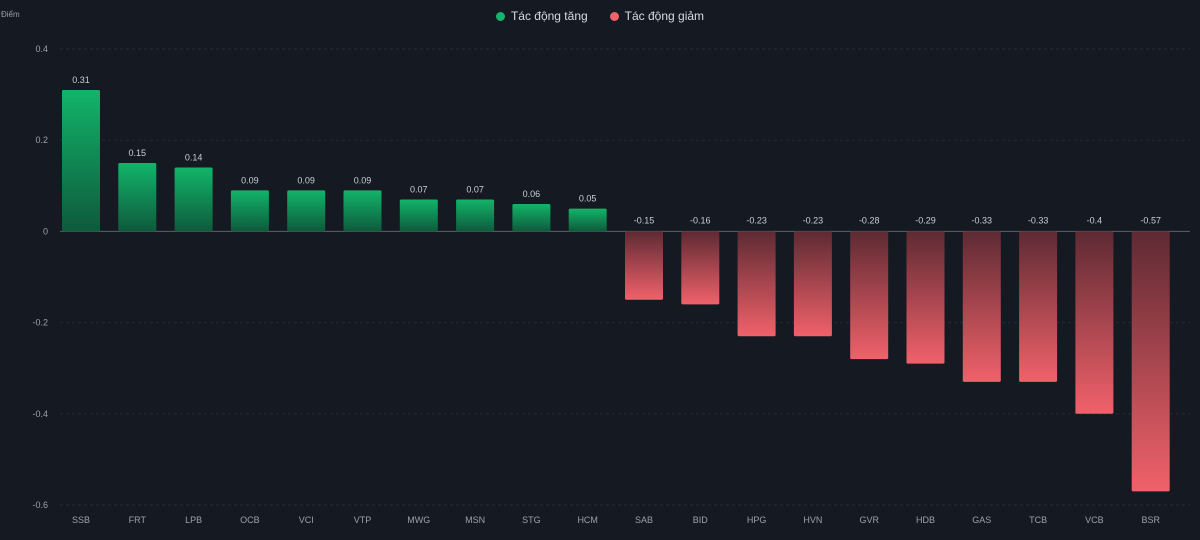  What do you see at coordinates (869, 220) in the screenshot?
I see `data-label-gvr: -0.28` at bounding box center [869, 220].